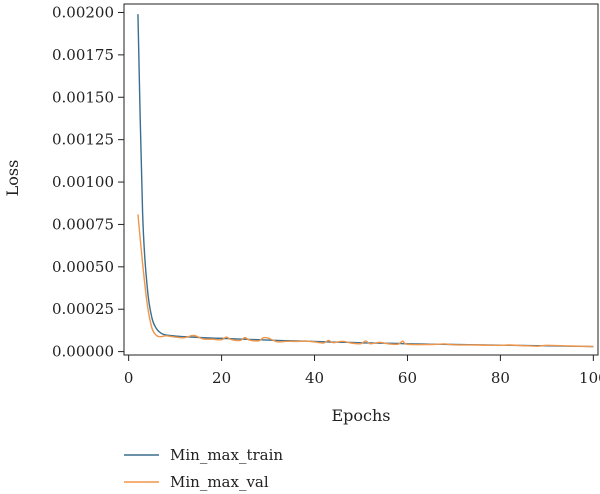  What do you see at coordinates (221, 378) in the screenshot?
I see `x-tick-label: 20` at bounding box center [221, 378].